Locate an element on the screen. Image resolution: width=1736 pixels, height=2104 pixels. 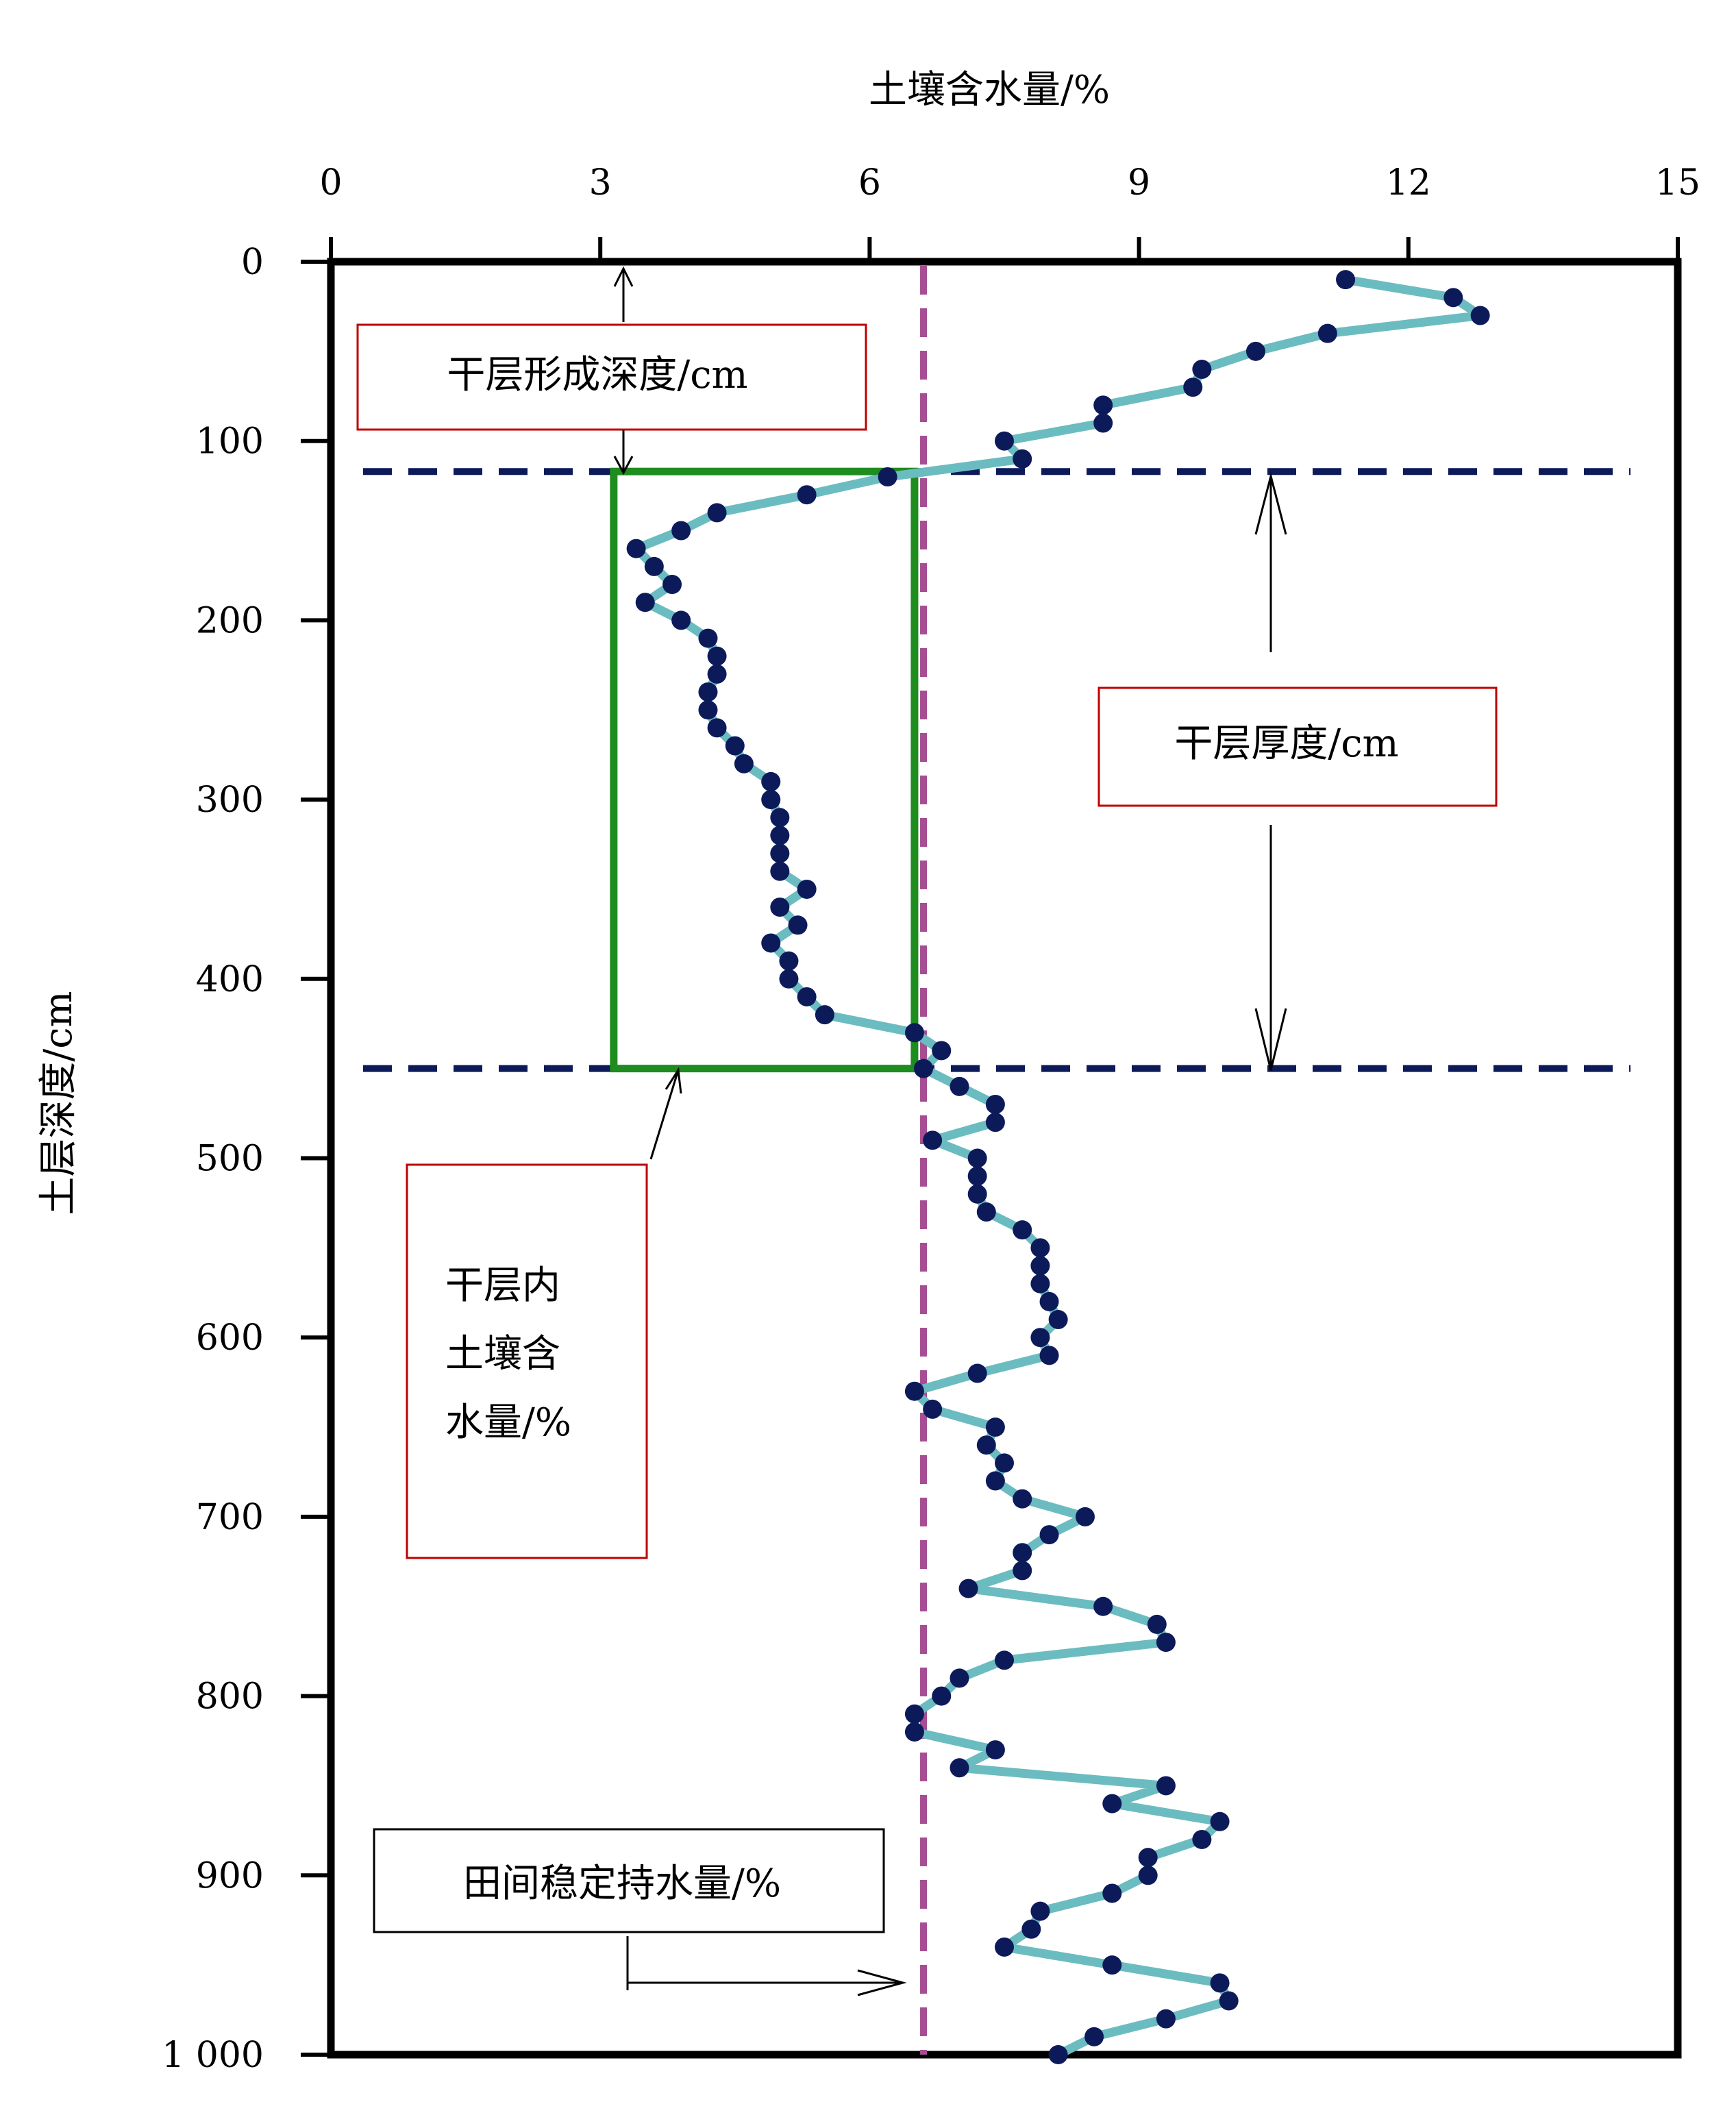
x-tick-label: 15 is located at coordinates (1677, 183).